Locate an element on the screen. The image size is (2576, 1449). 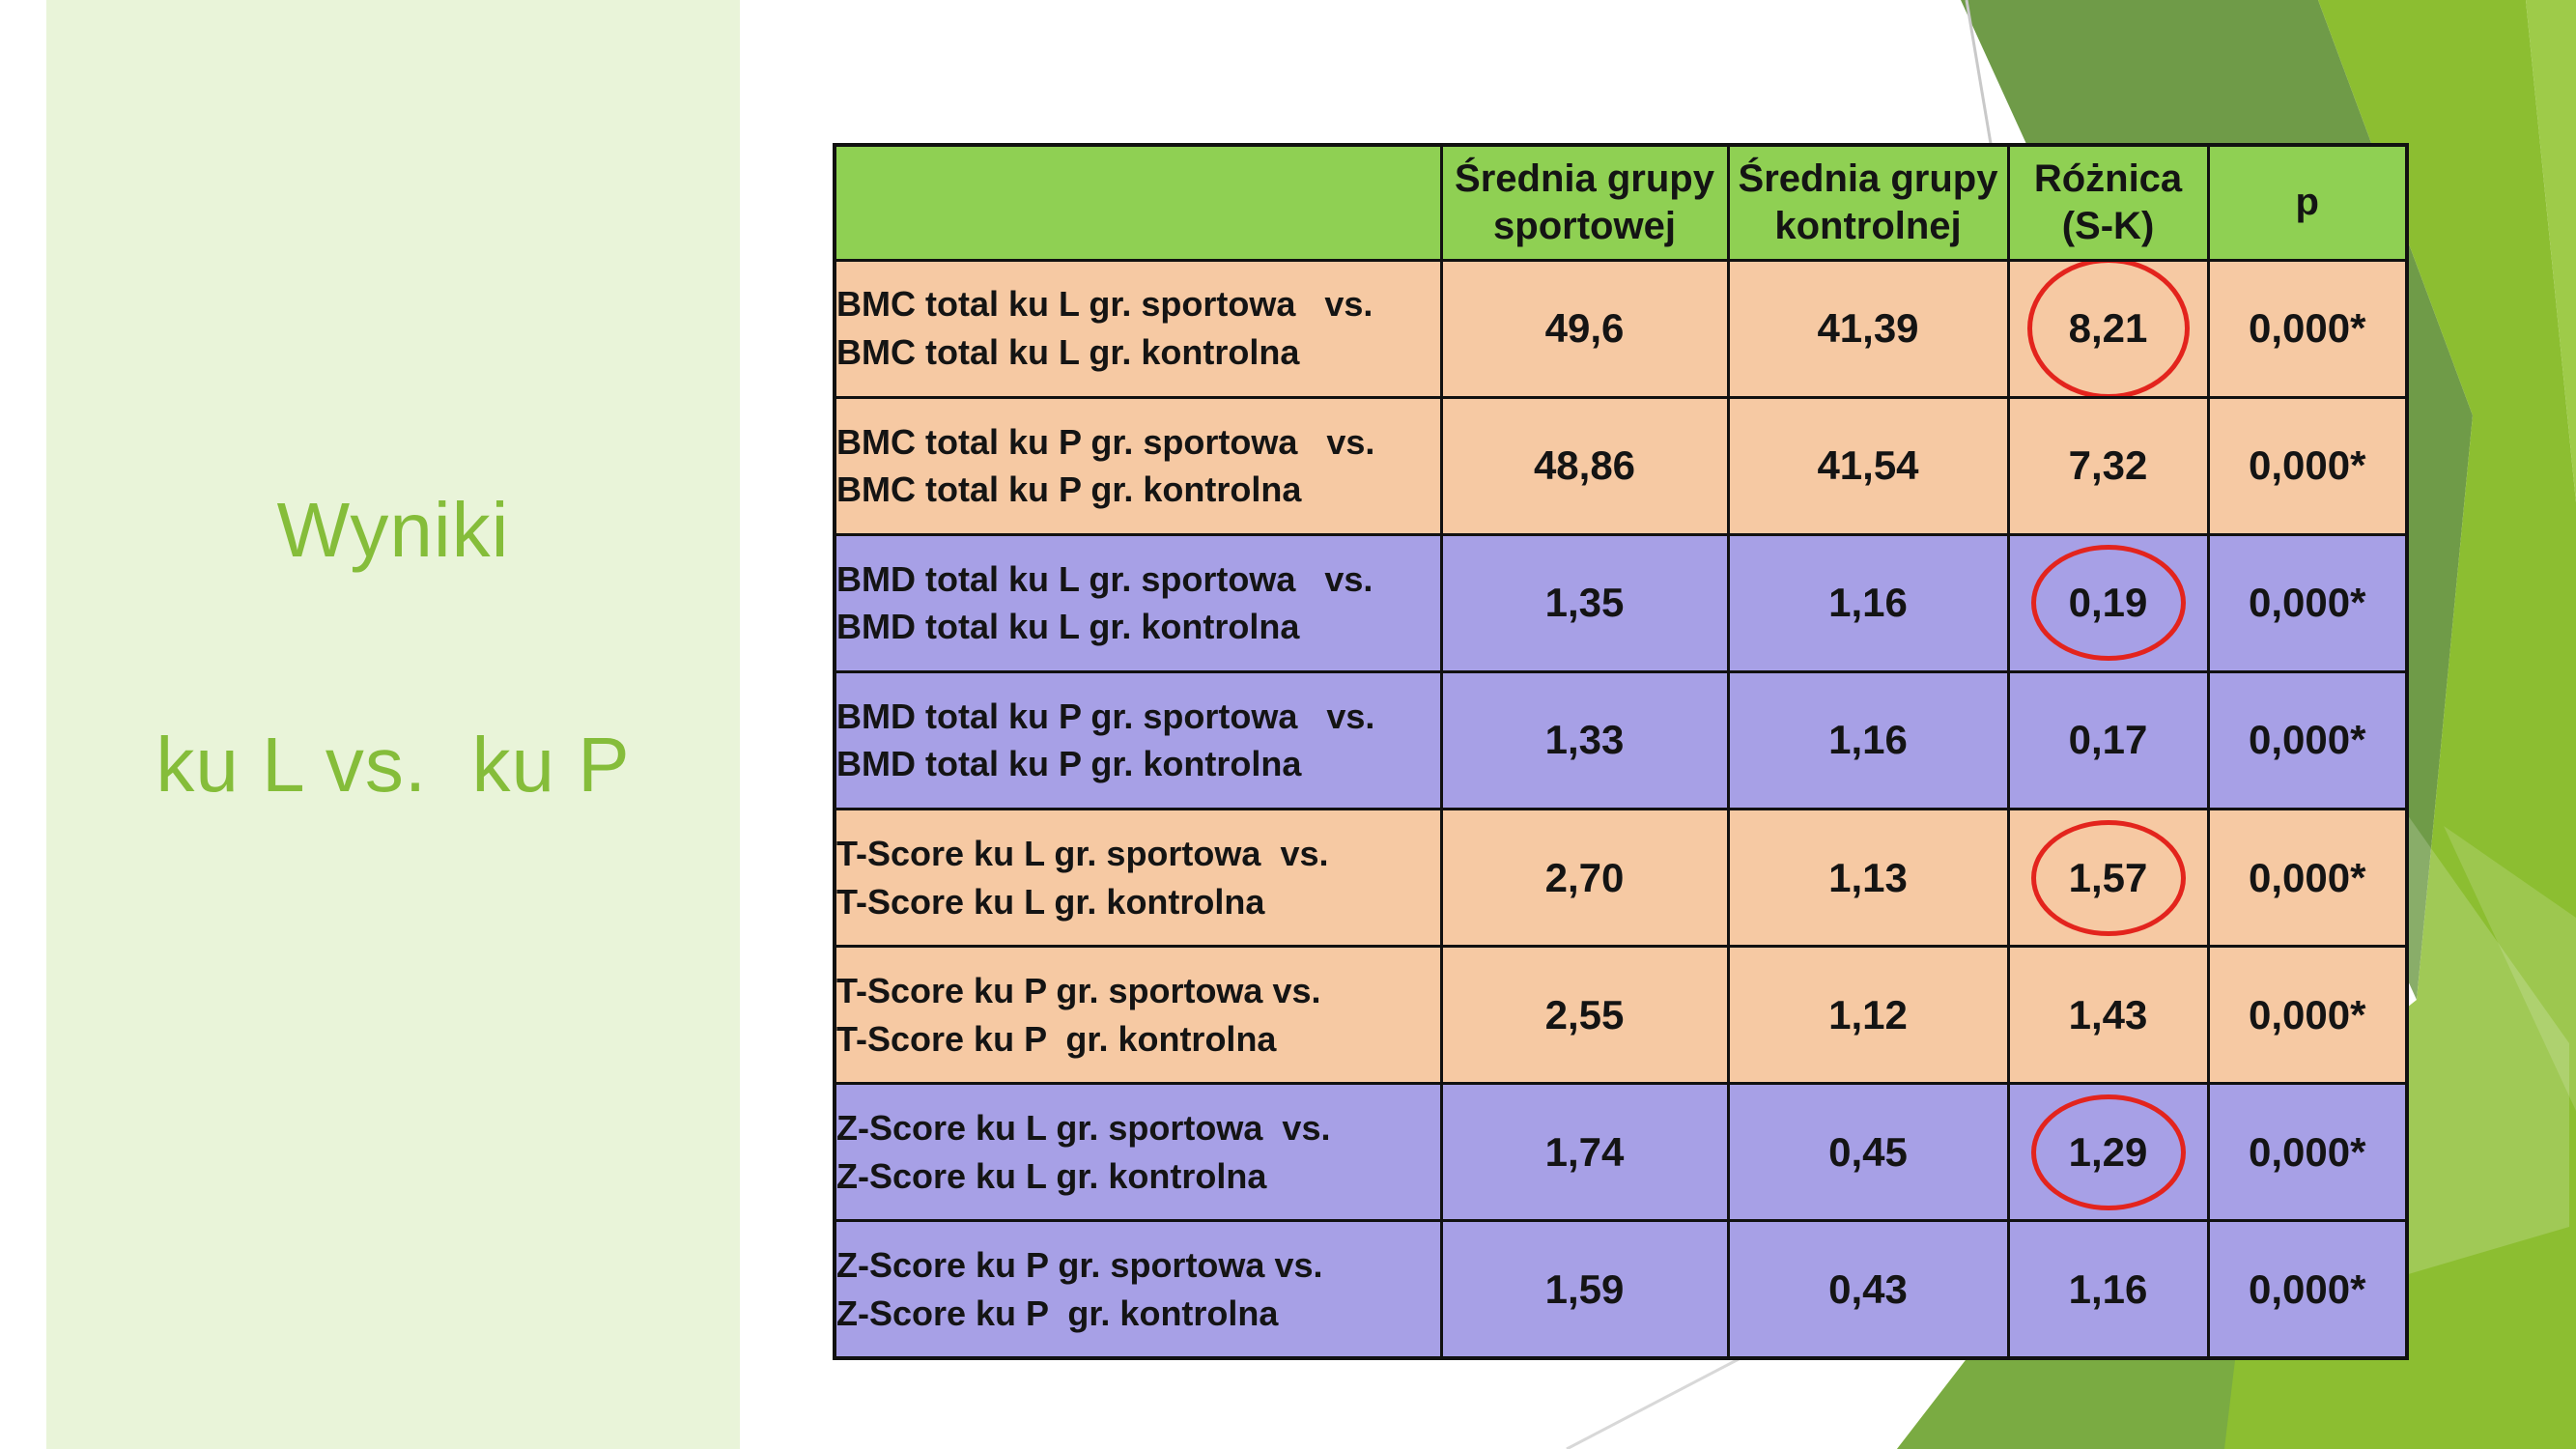
difference-cell: 1,16 is located at coordinates (2108, 1288).